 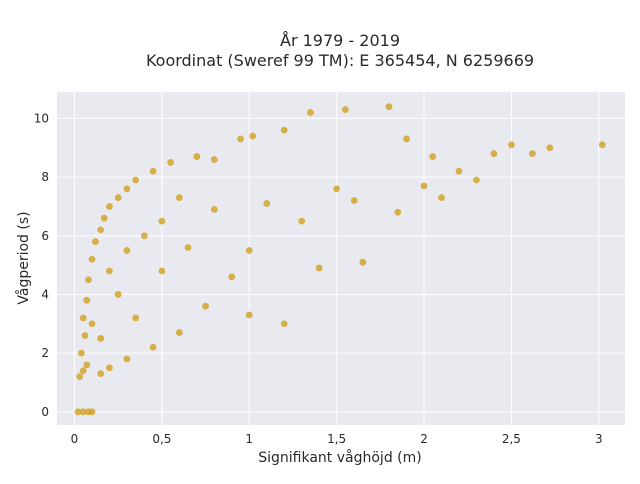 I want to click on x-tick-label: 1,5, so click(x=336, y=439).